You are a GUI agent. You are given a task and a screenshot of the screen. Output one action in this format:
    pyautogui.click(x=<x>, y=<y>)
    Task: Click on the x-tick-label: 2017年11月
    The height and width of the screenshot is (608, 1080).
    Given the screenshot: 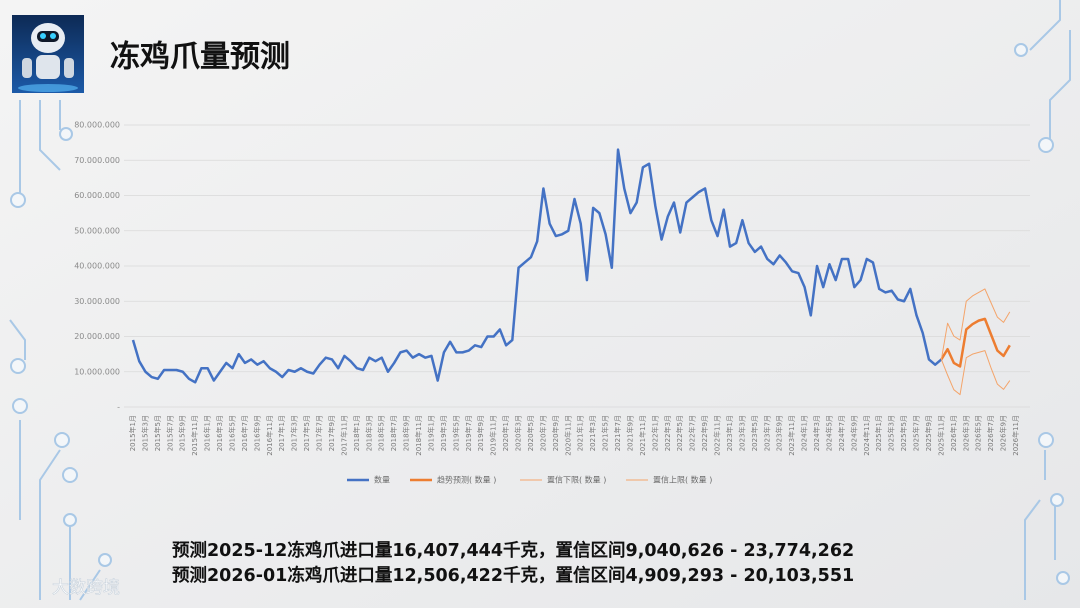 What is the action you would take?
    pyautogui.click(x=343, y=435)
    